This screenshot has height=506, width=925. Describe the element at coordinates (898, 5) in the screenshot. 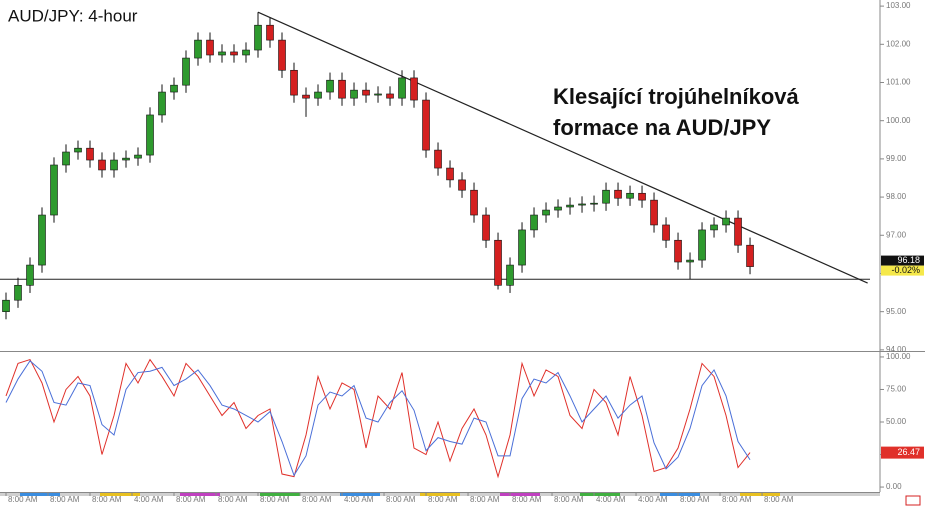

I see `y-tick-label: 103.00` at that location.